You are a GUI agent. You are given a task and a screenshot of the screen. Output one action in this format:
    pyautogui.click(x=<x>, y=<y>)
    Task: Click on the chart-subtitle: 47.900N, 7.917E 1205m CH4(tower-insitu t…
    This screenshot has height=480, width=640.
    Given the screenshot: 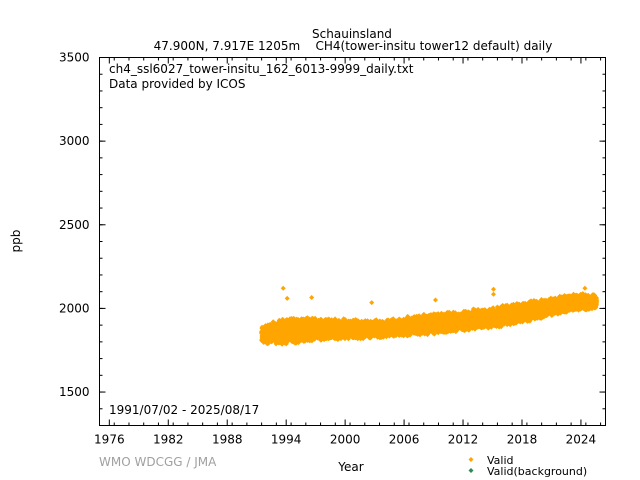 What is the action you would take?
    pyautogui.click(x=353, y=46)
    